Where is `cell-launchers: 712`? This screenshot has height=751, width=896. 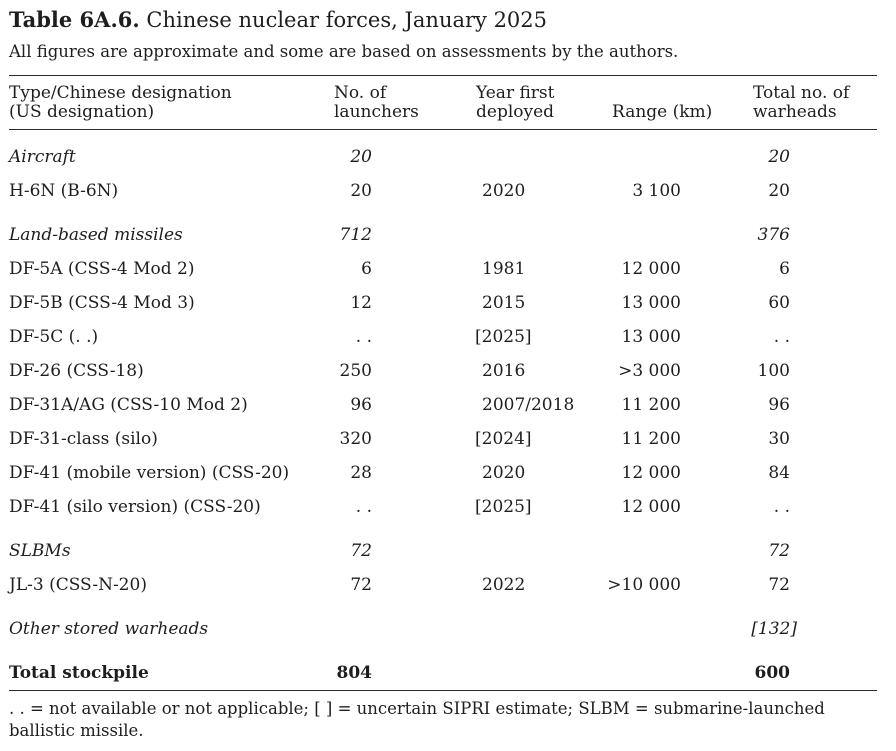 cell-launchers: 712 is located at coordinates (353, 230).